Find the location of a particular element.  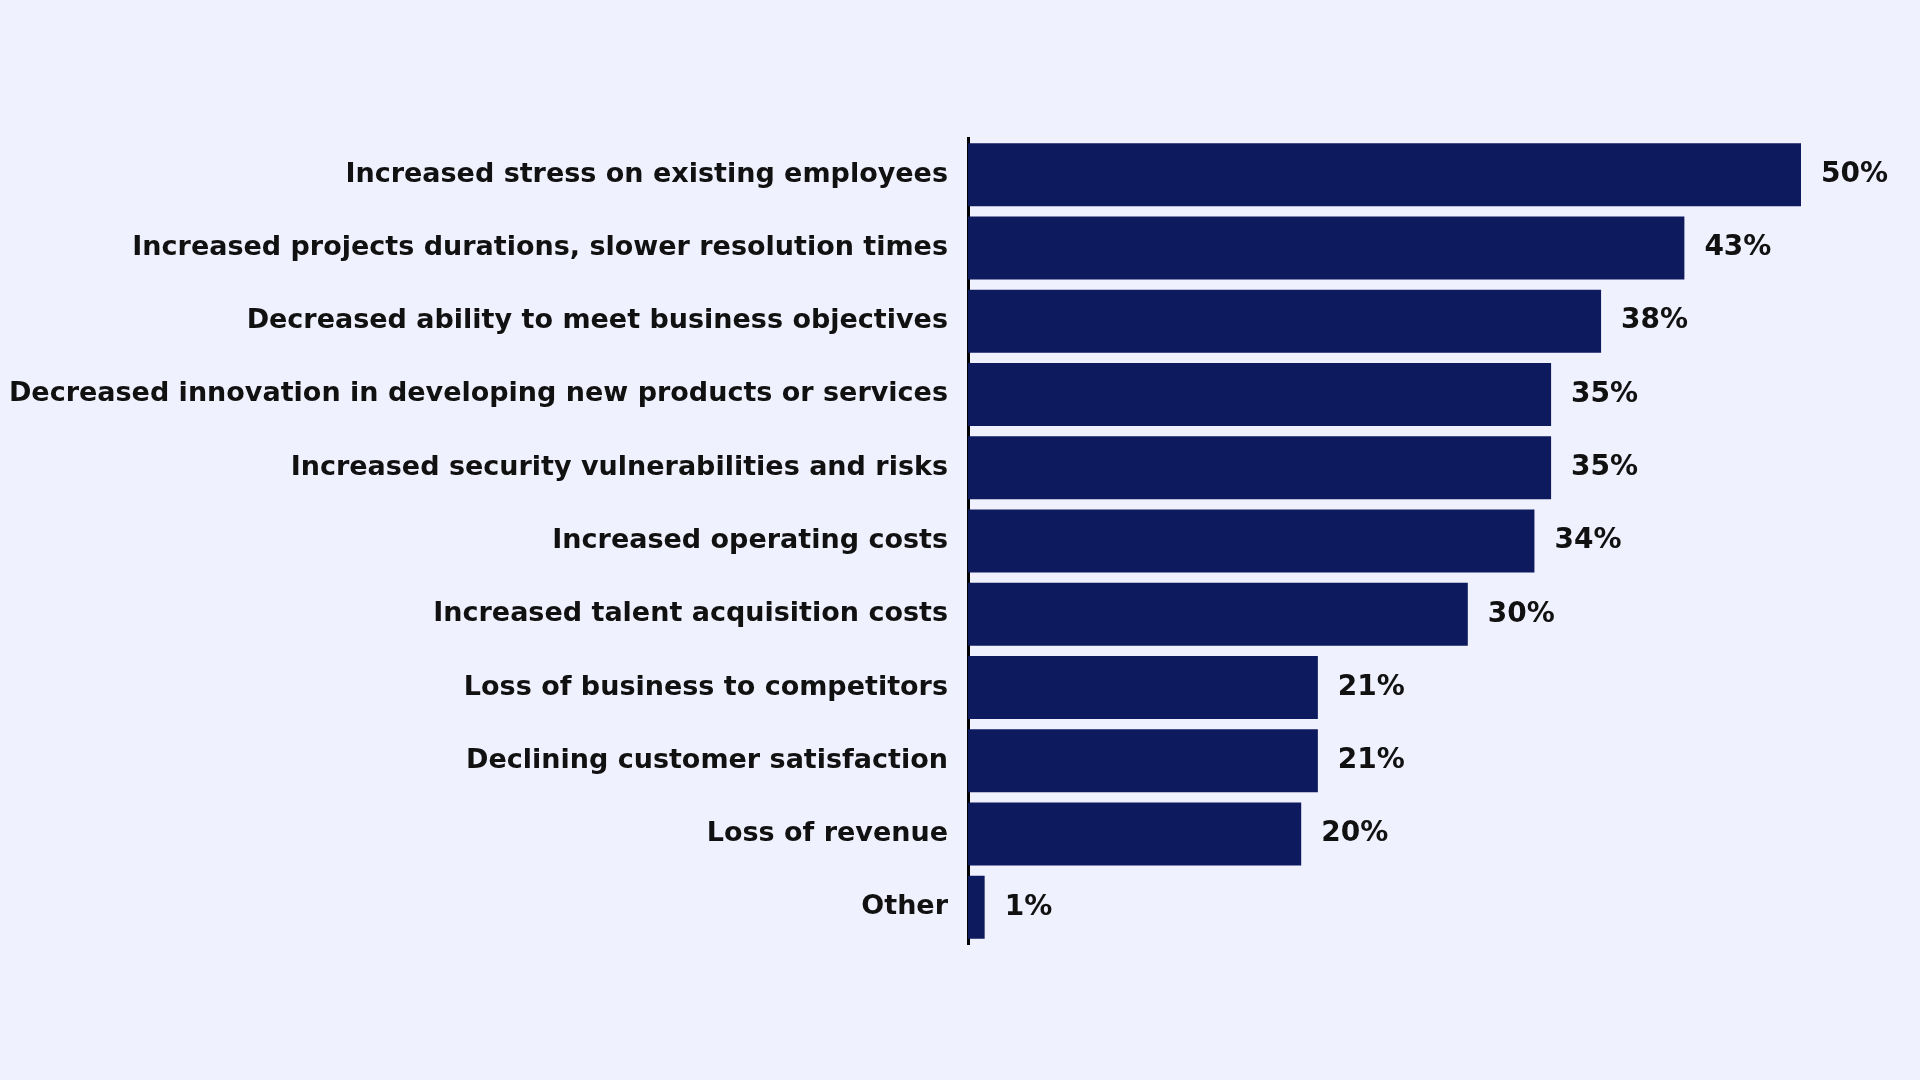

y-tick-label: Increased stress on existing employees is located at coordinates (646, 172).